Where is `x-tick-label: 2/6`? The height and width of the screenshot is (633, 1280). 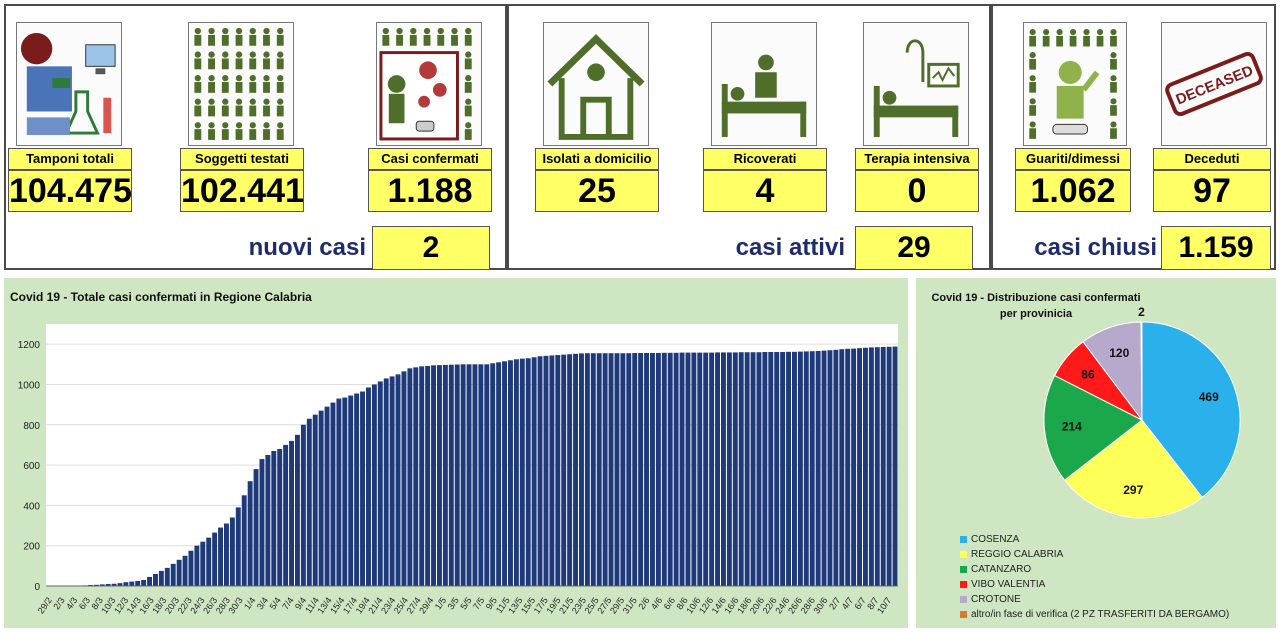 x-tick-label: 2/6 is located at coordinates (643, 603).